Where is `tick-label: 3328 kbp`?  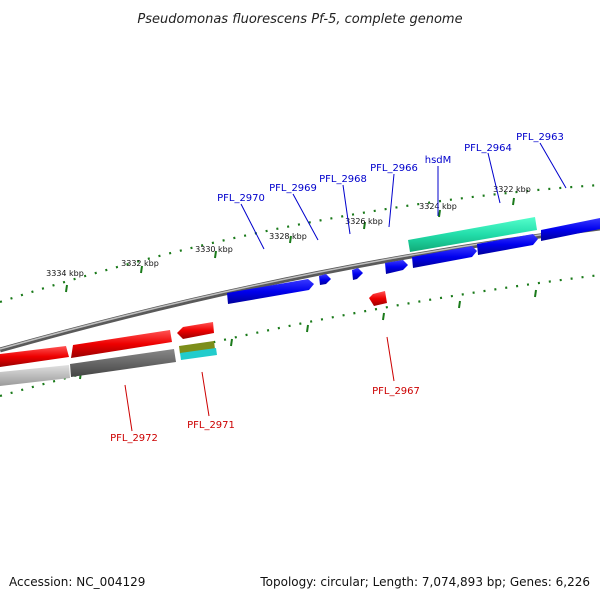 tick-label: 3328 kbp is located at coordinates (288, 236).